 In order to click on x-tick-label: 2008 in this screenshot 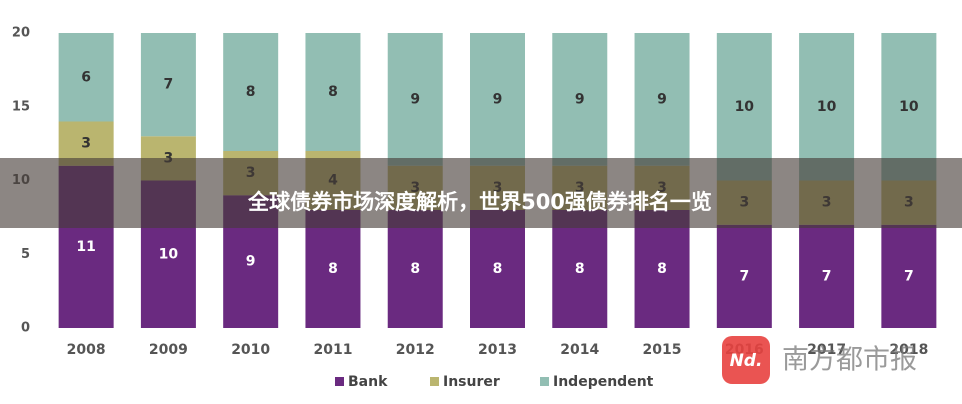, I will do `click(86, 350)`.